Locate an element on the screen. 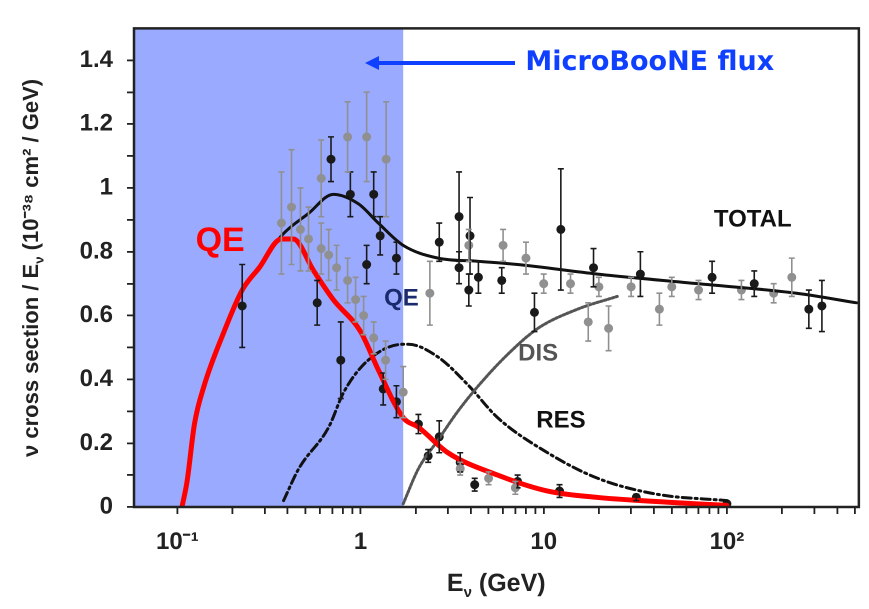  y-tick-label: 0.6 is located at coordinates (96, 314).